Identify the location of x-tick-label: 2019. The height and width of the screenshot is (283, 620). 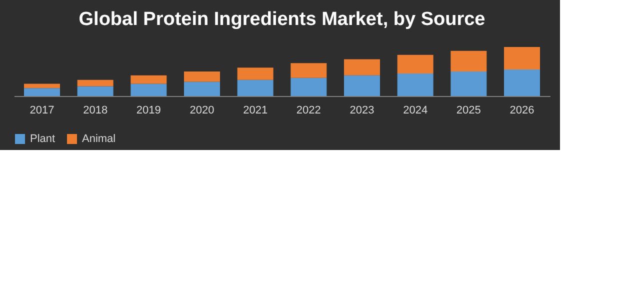
(148, 110).